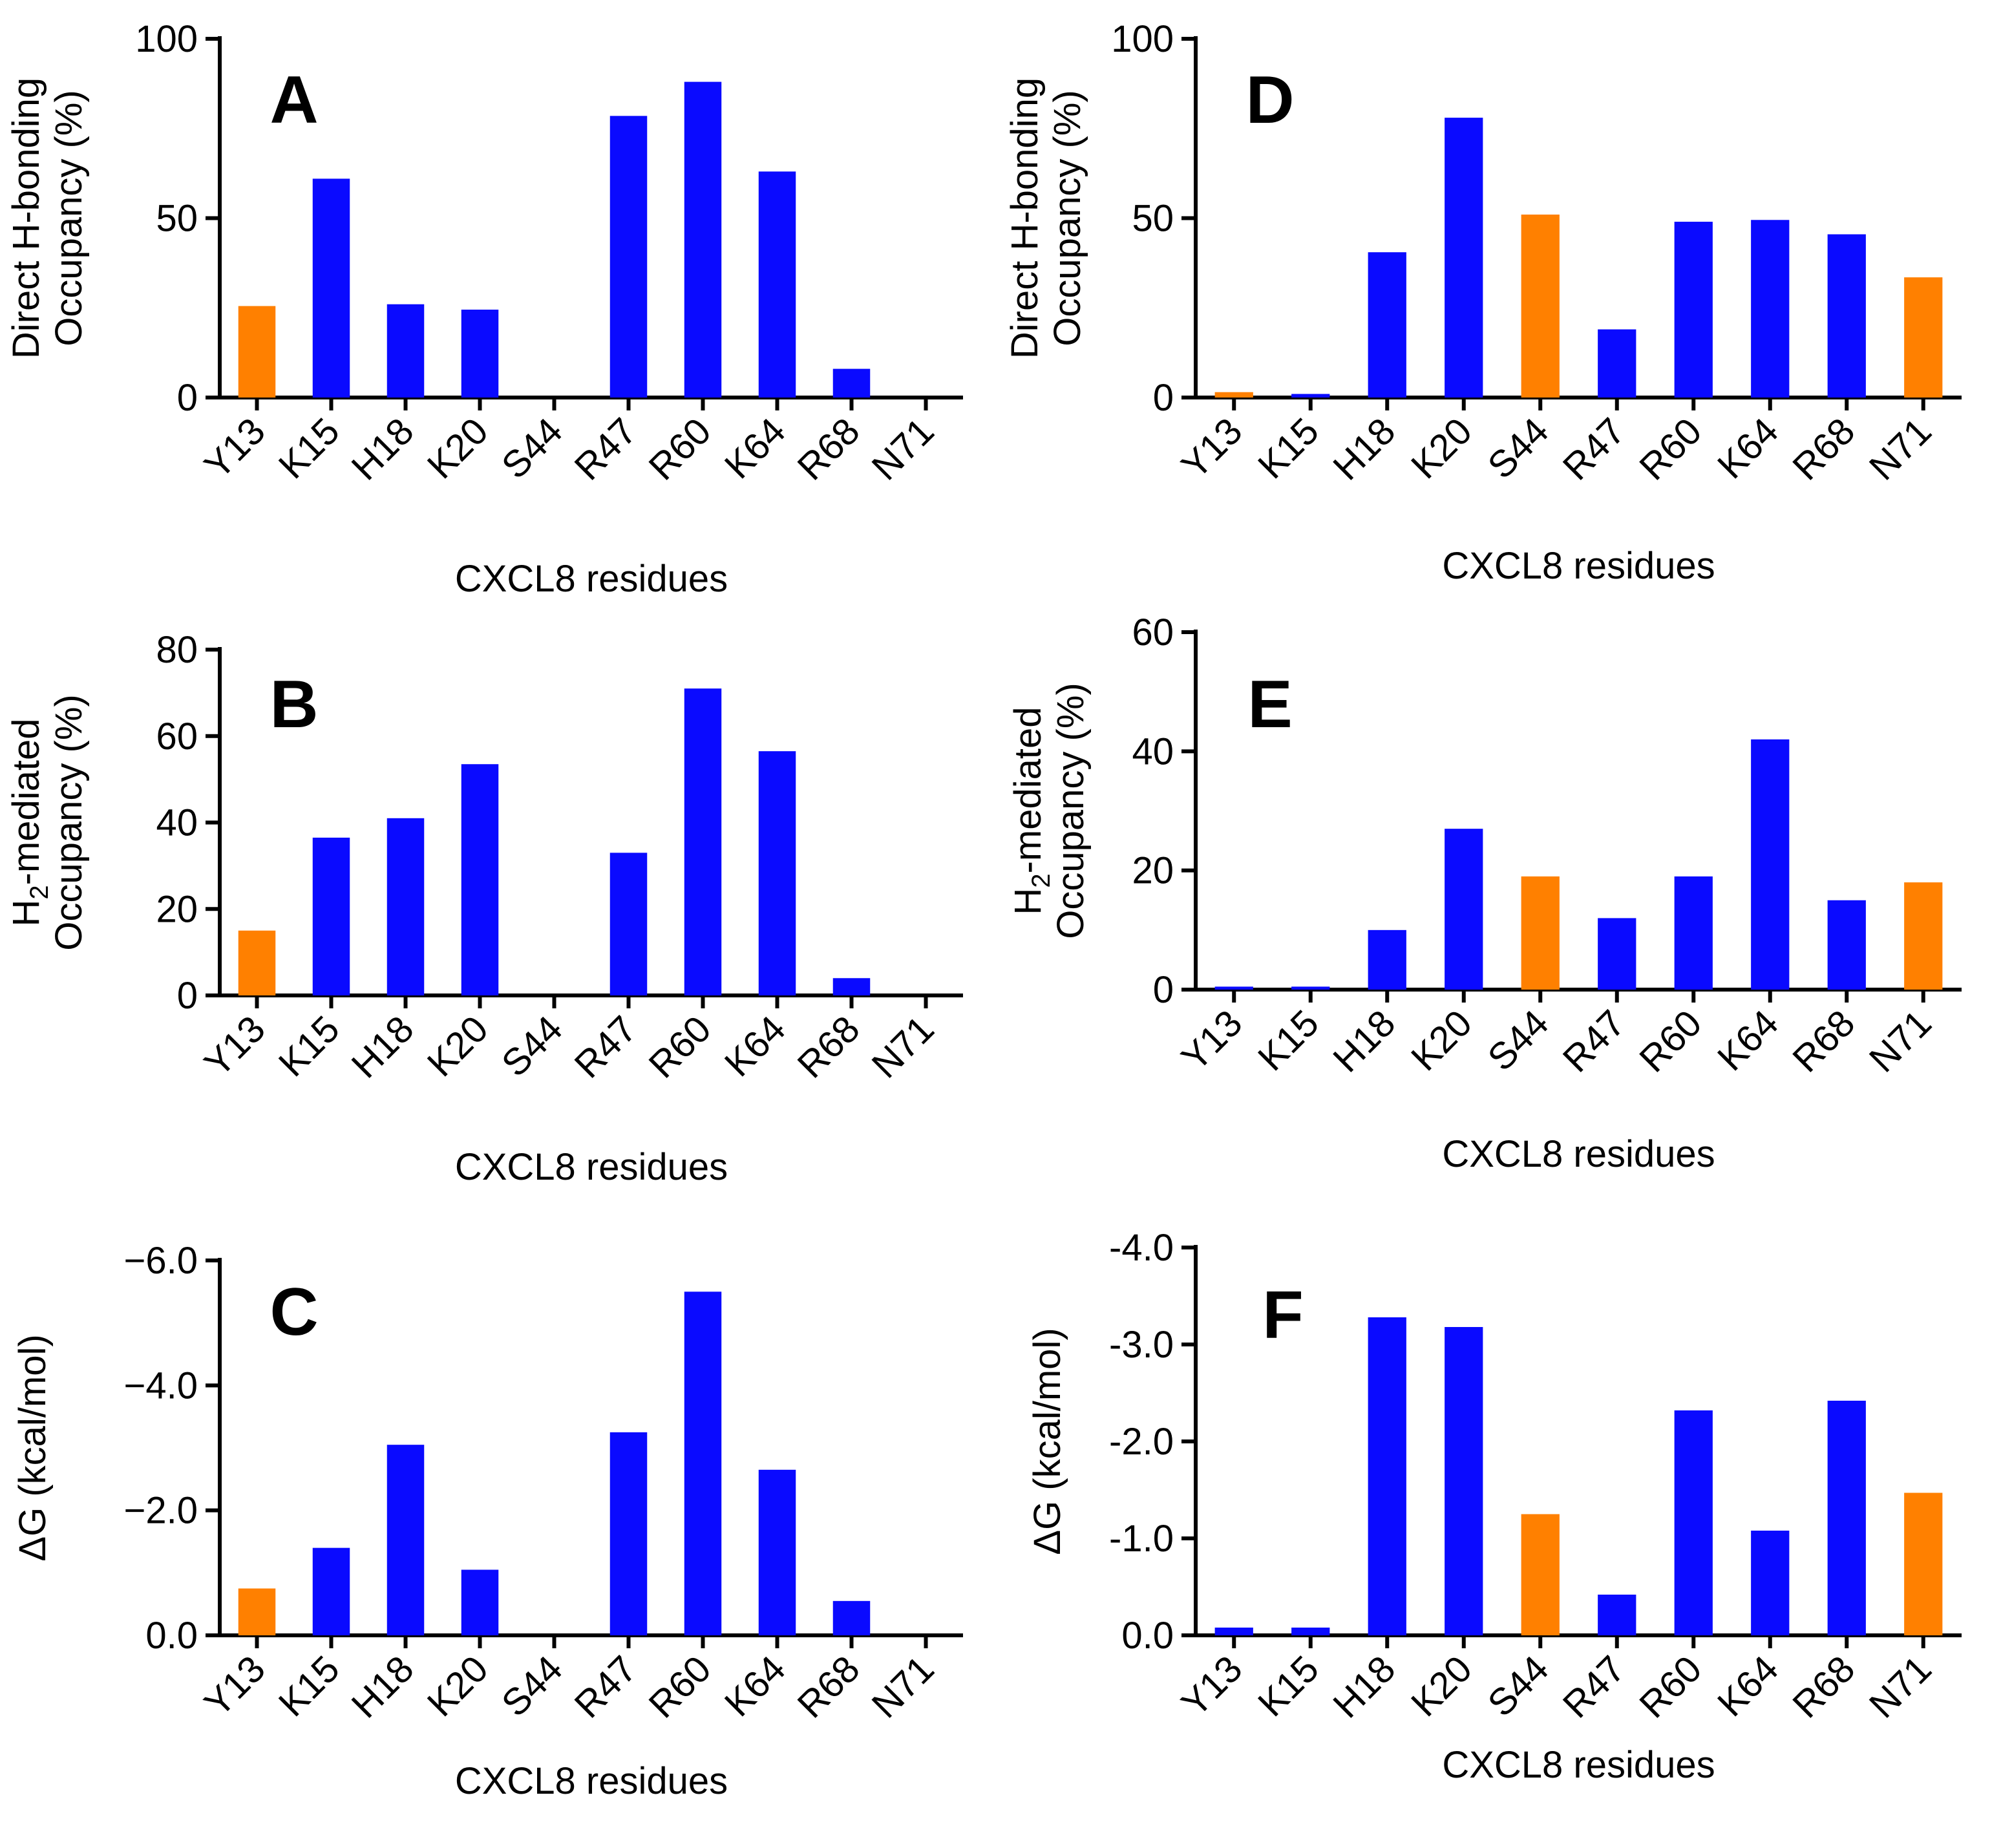 Image resolution: width=2012 pixels, height=1848 pixels. I want to click on panel-e-bar-h18, so click(1387, 959).